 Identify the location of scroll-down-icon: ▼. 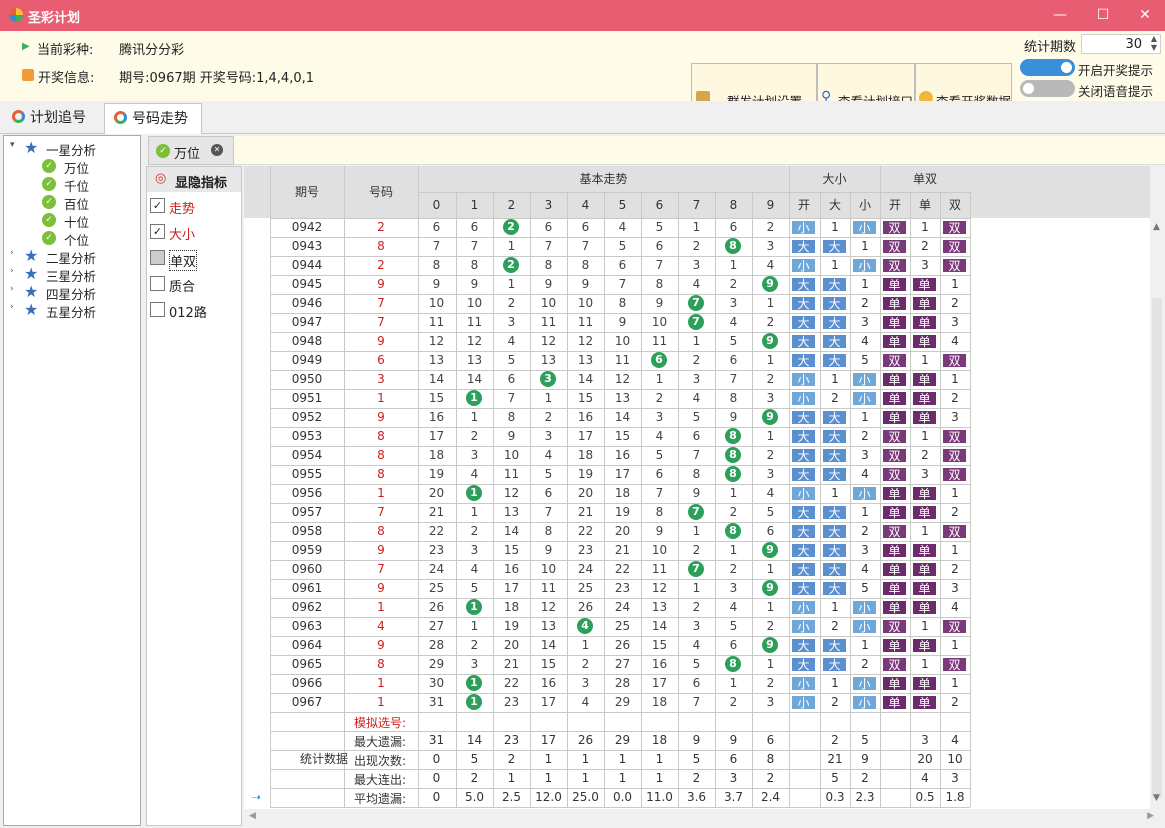
(1156, 798).